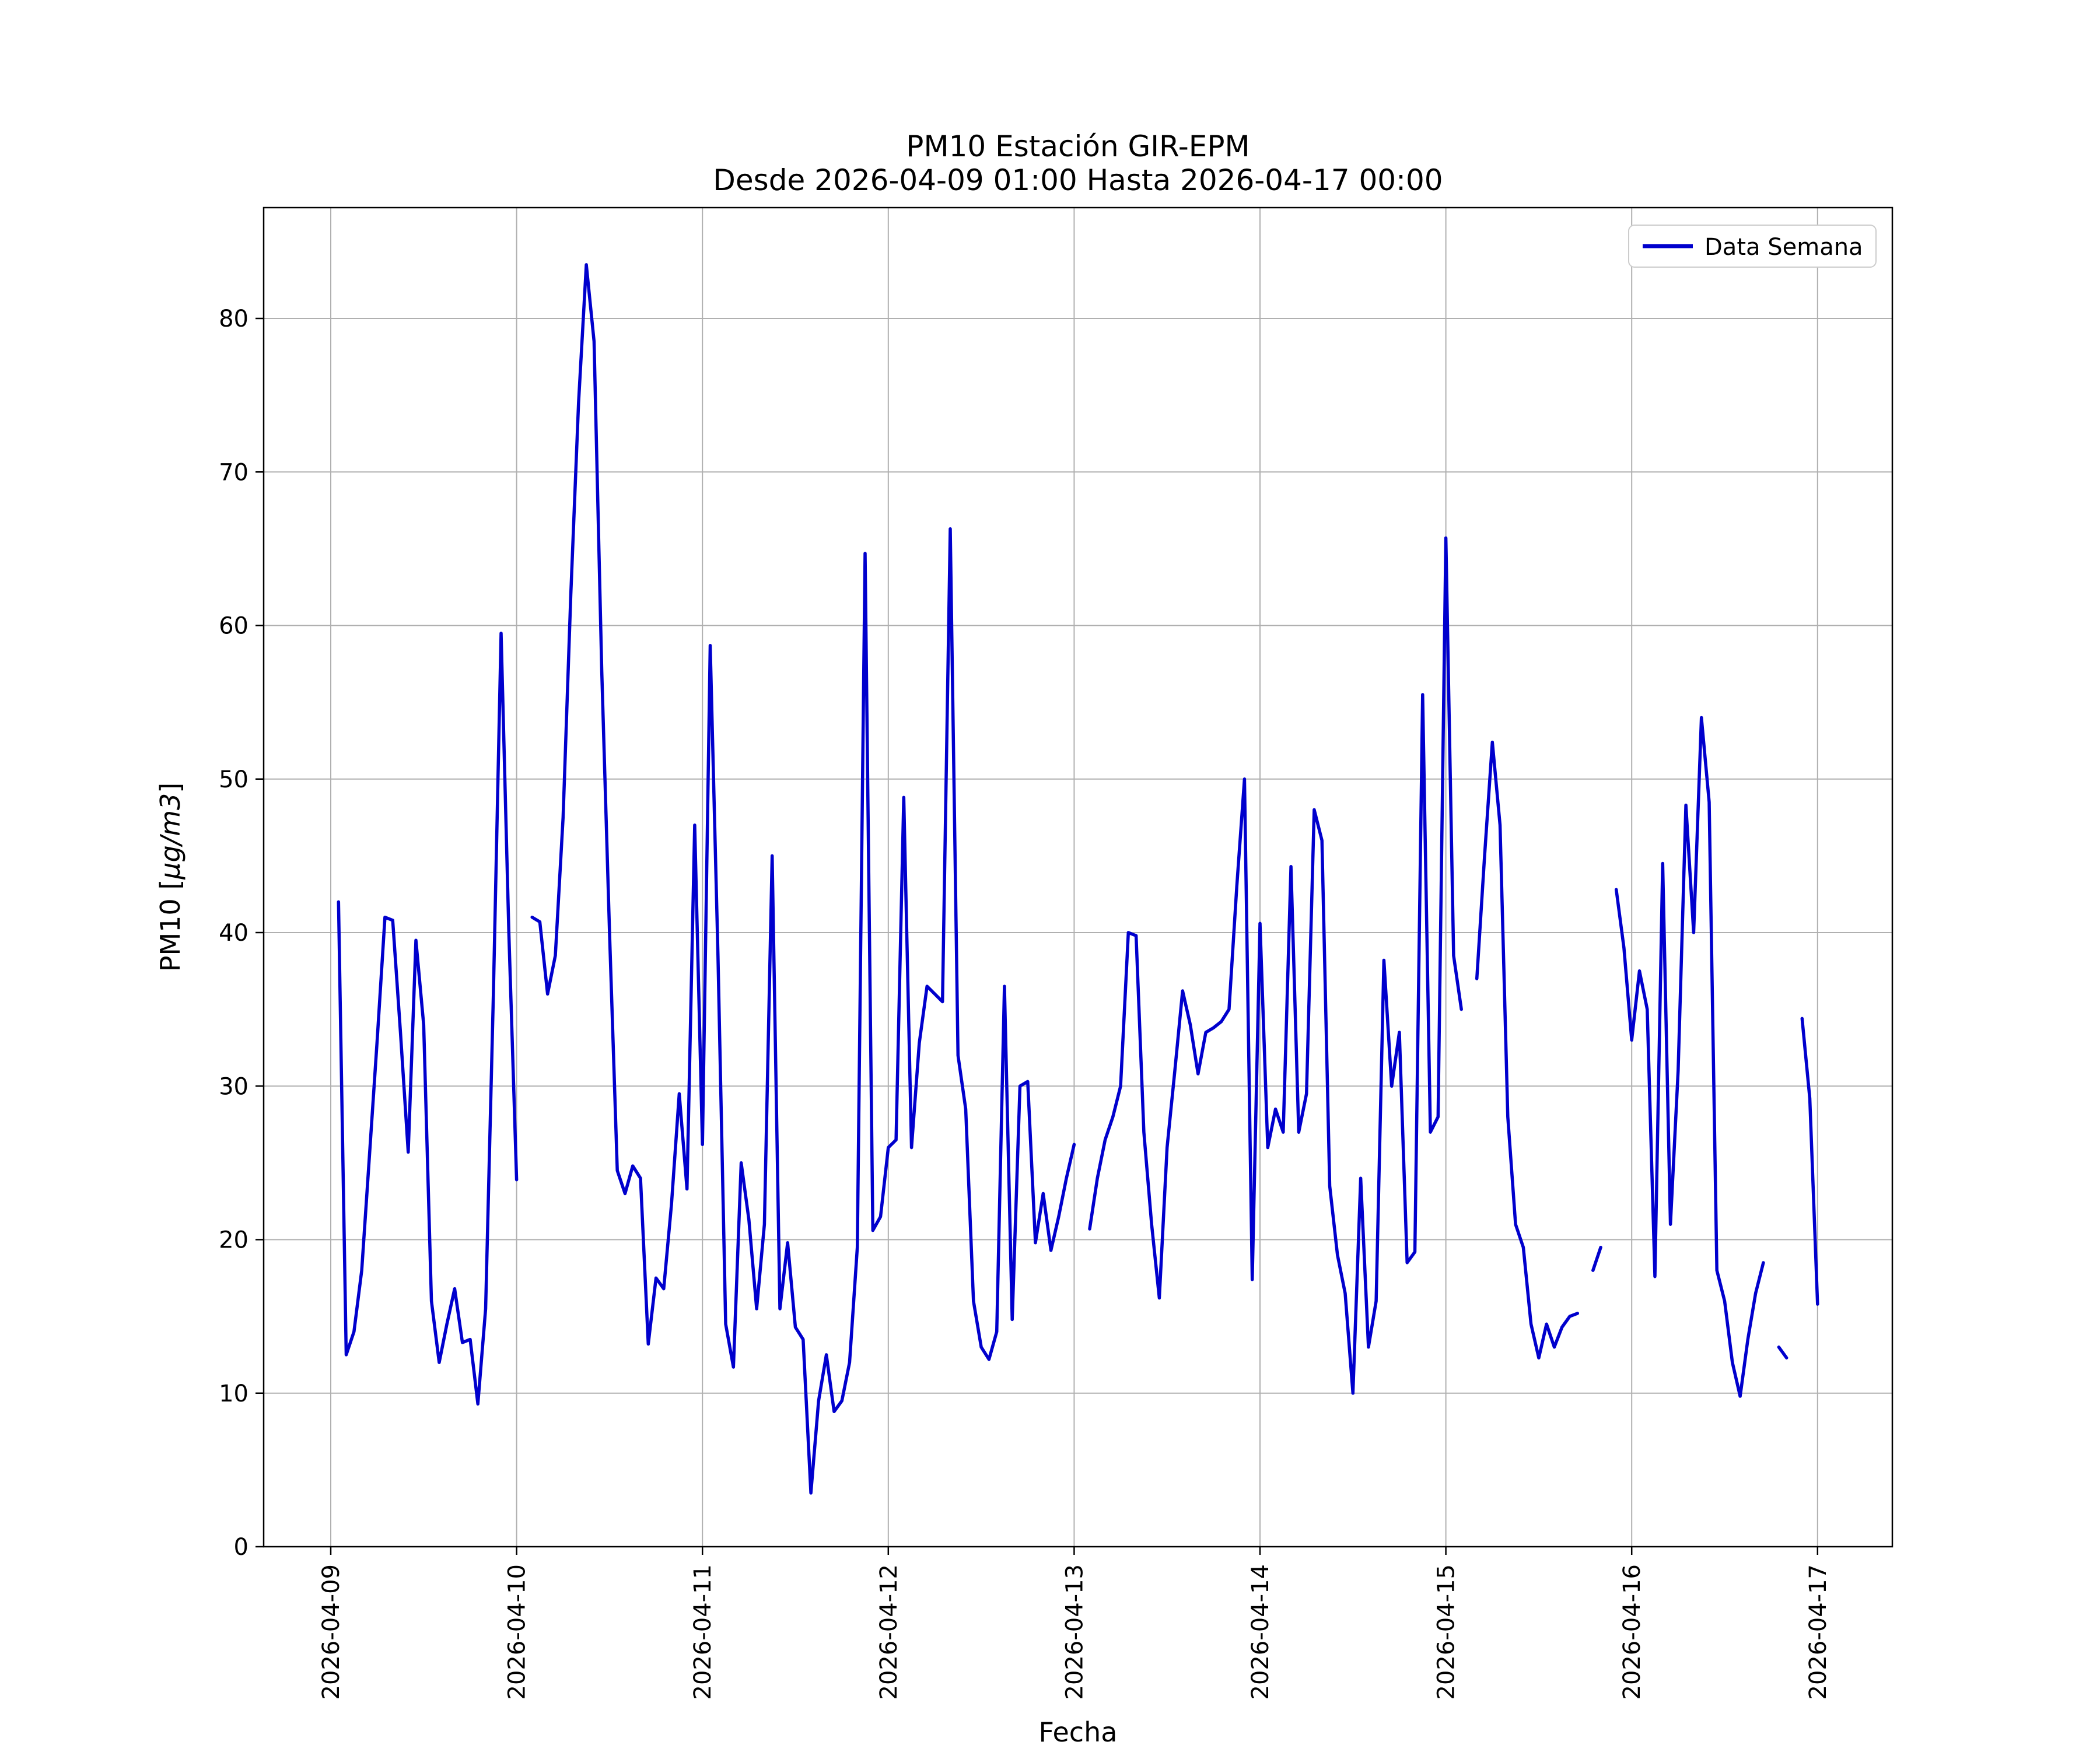 This screenshot has width=2100, height=1752. I want to click on legend-label: Data Semana, so click(1783, 247).